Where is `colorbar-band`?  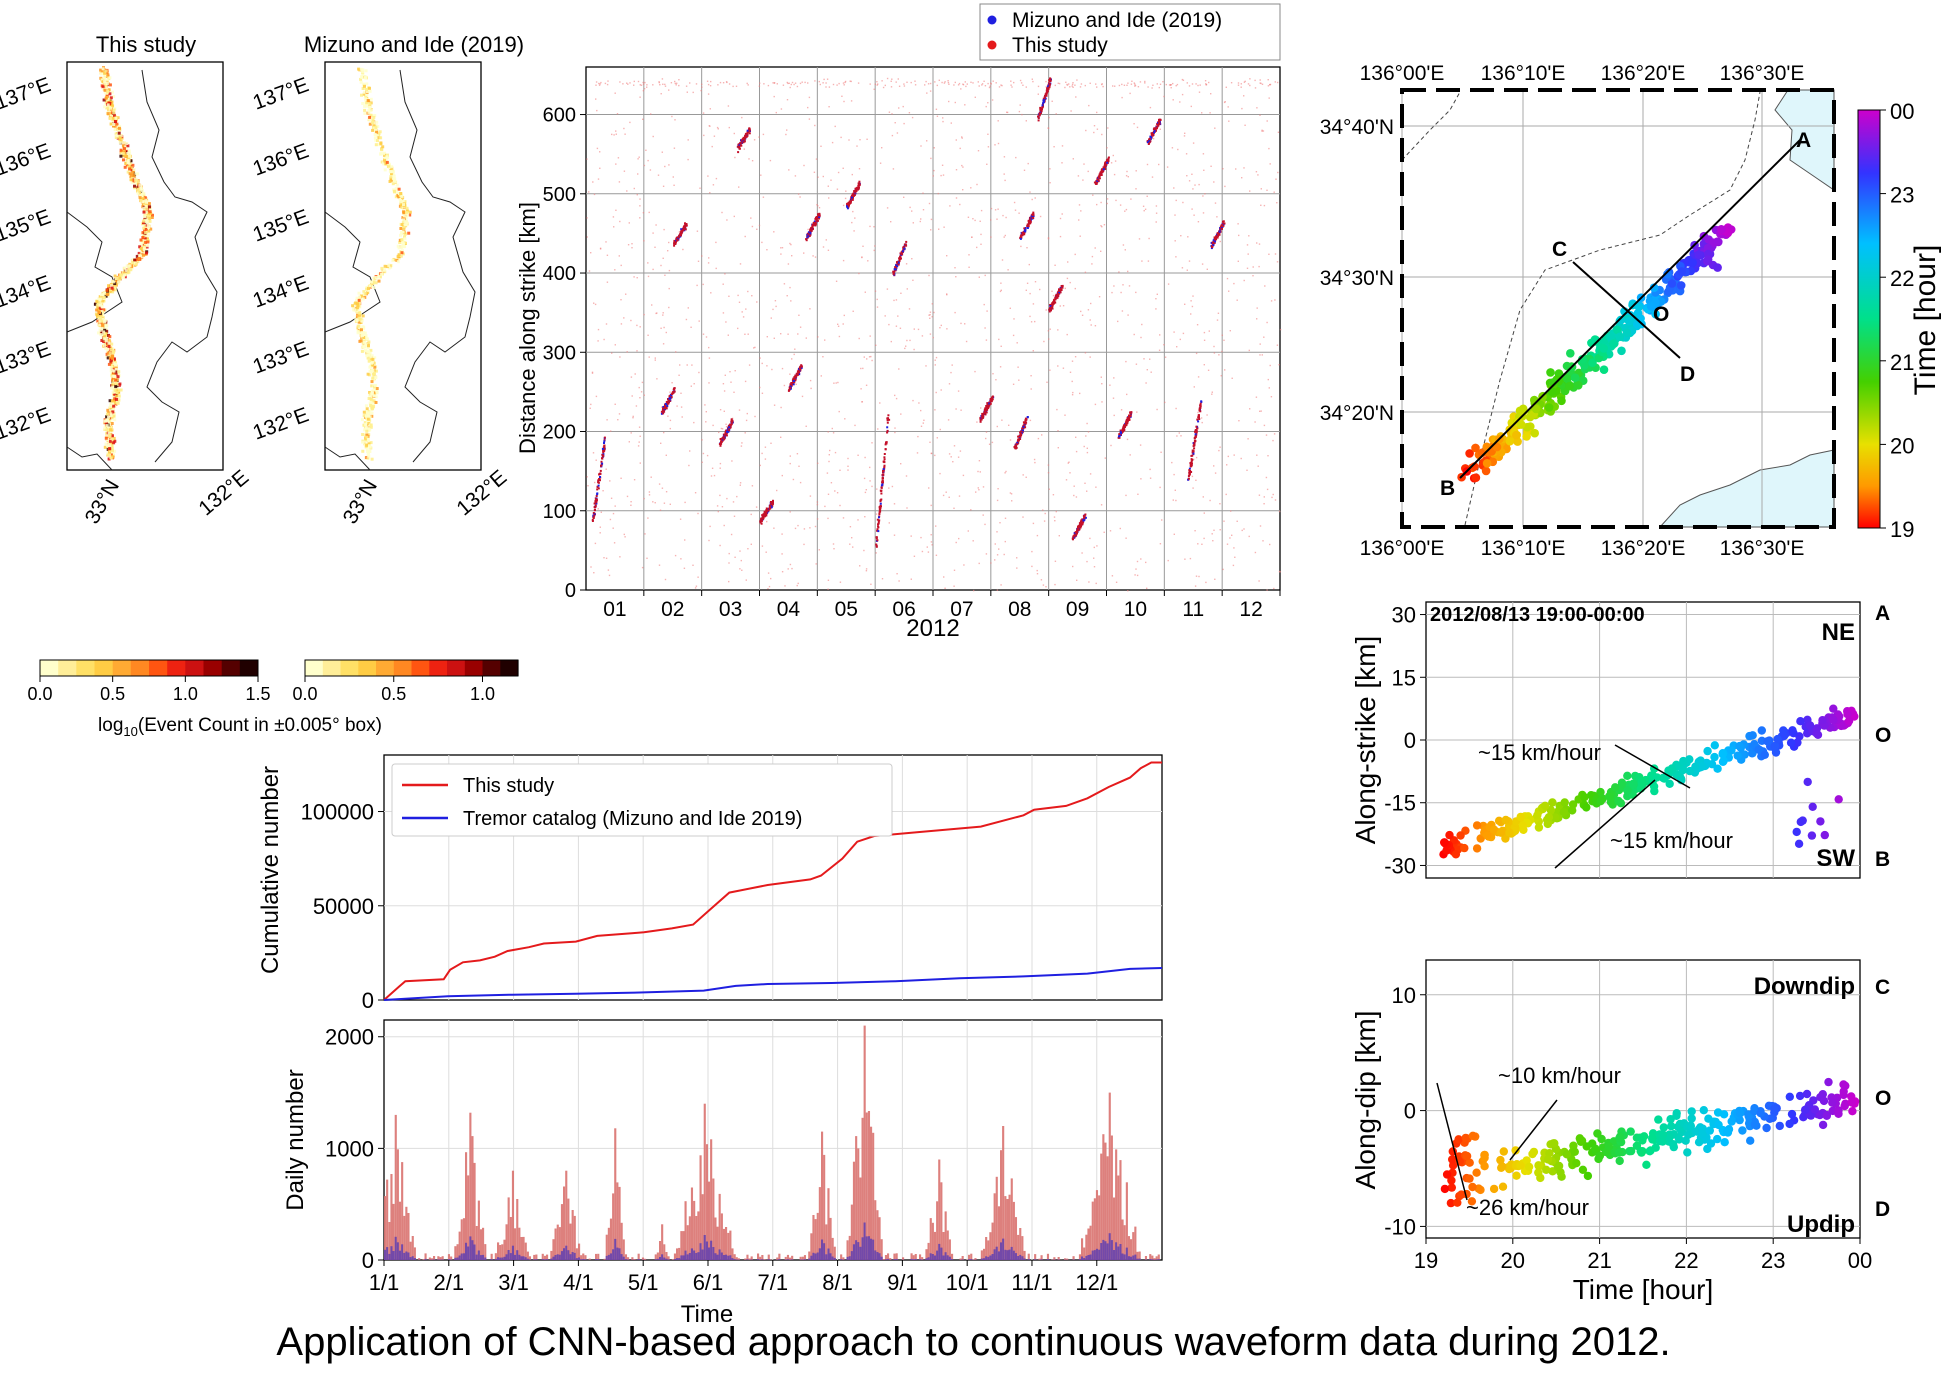
colorbar-band is located at coordinates (403, 668).